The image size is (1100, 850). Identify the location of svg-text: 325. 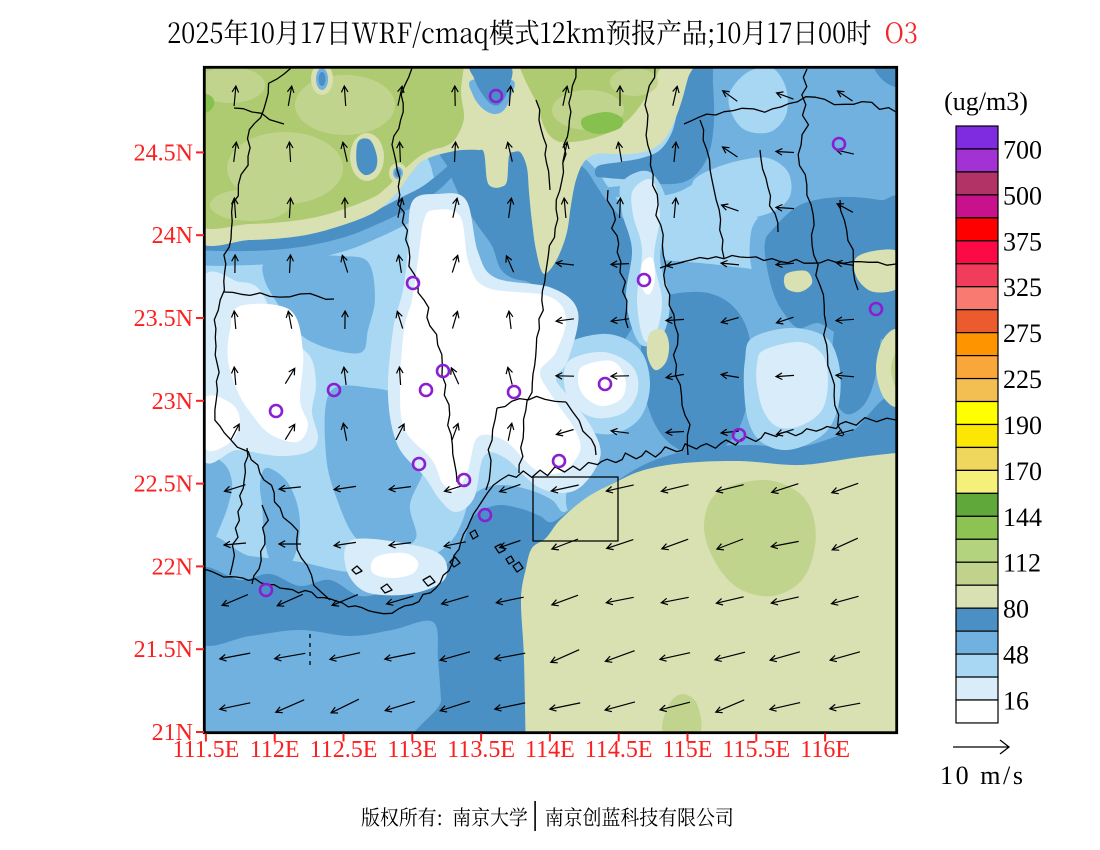
(1022, 287).